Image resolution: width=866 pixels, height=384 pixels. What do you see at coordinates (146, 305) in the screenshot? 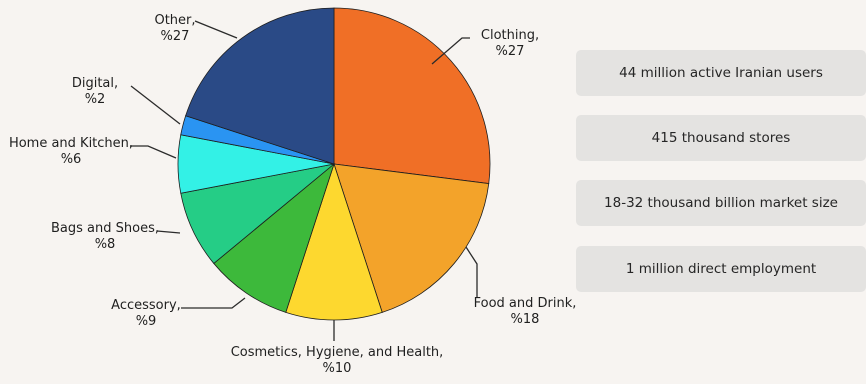
I see `slice-label-3: Accessory,` at bounding box center [146, 305].